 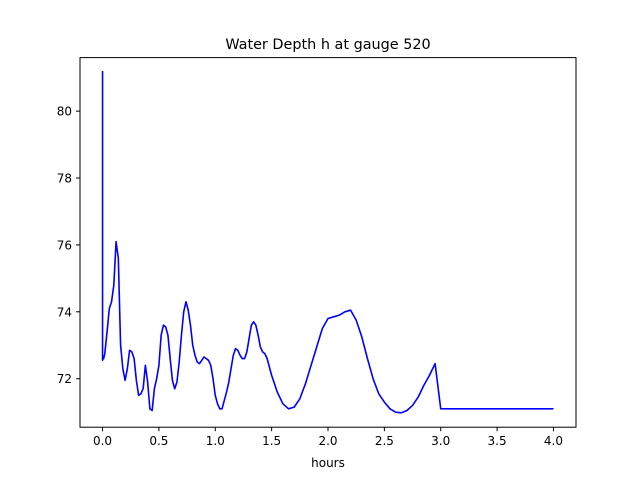 I want to click on x-tick-label: 3.5, so click(x=497, y=441).